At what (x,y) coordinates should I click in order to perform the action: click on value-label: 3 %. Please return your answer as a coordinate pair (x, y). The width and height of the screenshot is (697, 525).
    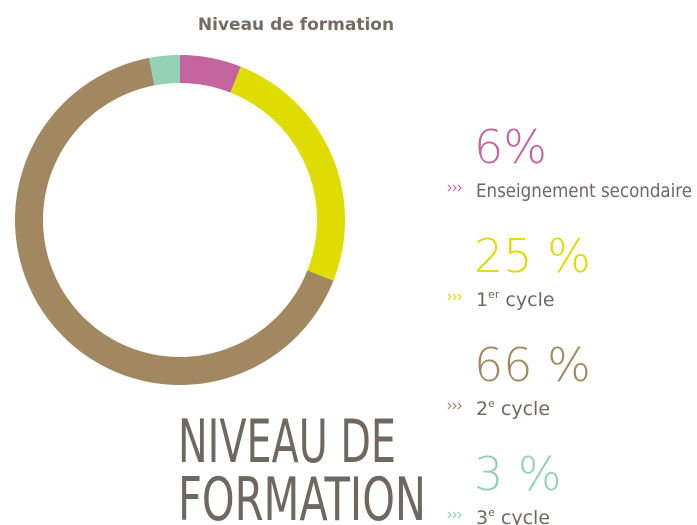
    Looking at the image, I should click on (518, 474).